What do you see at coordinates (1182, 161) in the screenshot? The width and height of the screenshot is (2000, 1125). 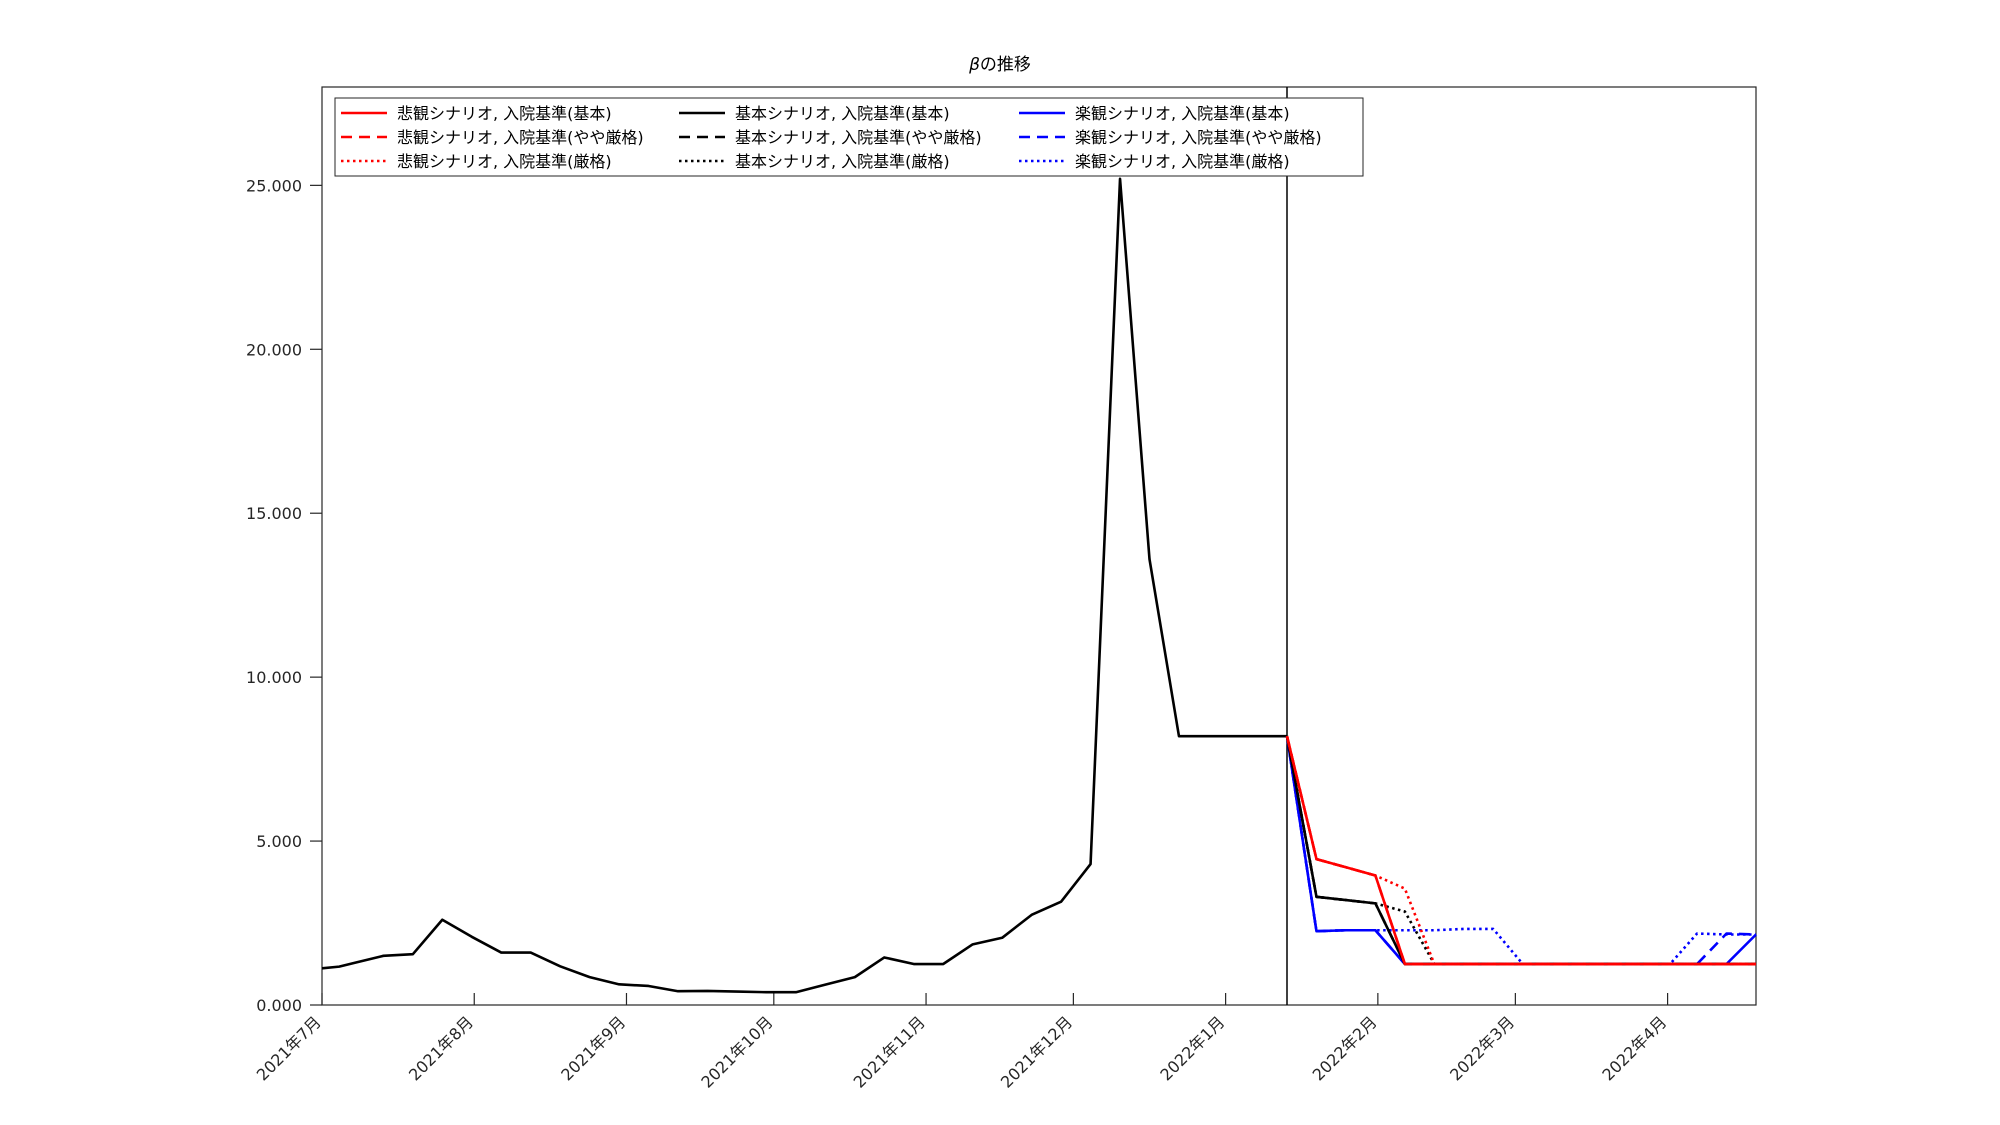 I see `legend-label-9: 楽観シナリオ, 入院基準(厳格)` at bounding box center [1182, 161].